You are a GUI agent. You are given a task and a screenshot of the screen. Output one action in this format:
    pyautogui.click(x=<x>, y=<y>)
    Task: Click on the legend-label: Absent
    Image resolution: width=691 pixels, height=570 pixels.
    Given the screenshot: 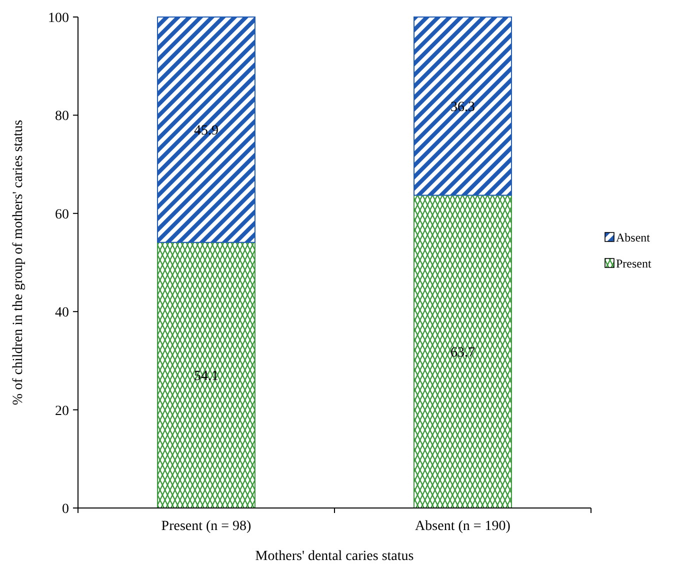 What is the action you would take?
    pyautogui.click(x=633, y=237)
    